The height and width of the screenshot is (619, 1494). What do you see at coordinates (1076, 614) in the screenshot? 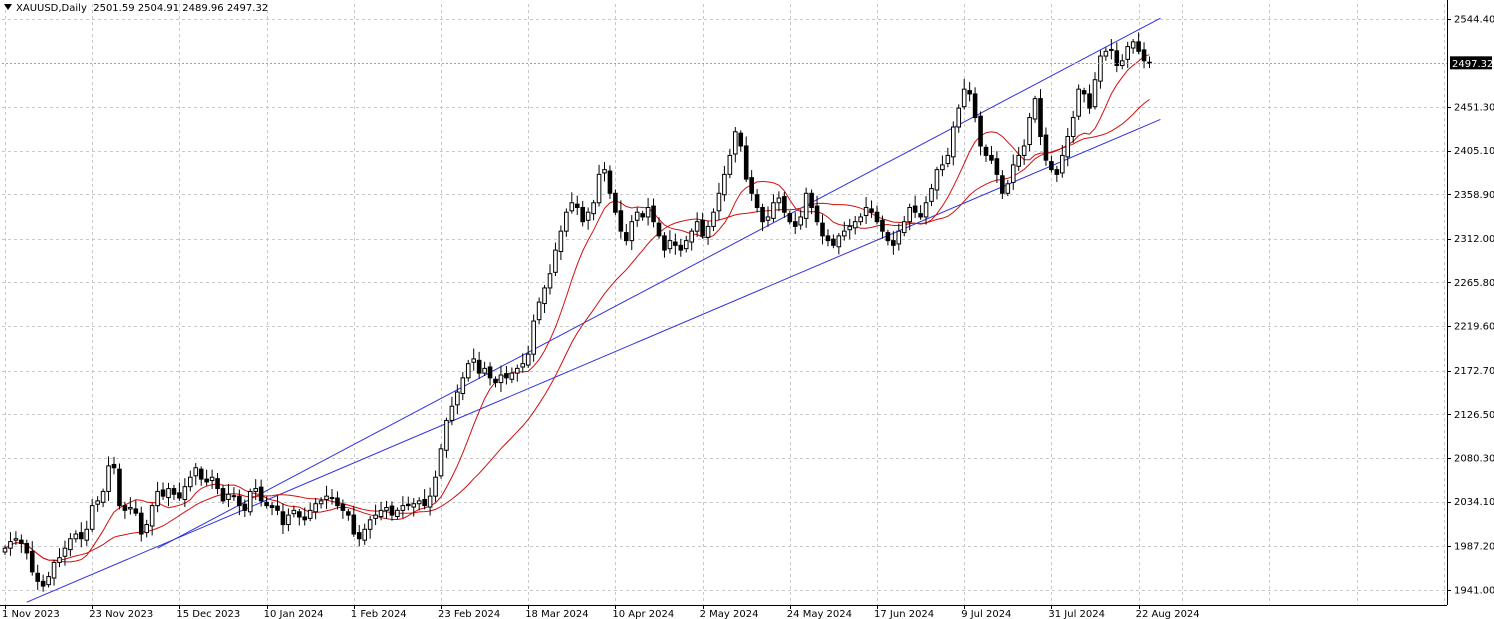
I see `x-tick-label: 31 Jul 2024` at bounding box center [1076, 614].